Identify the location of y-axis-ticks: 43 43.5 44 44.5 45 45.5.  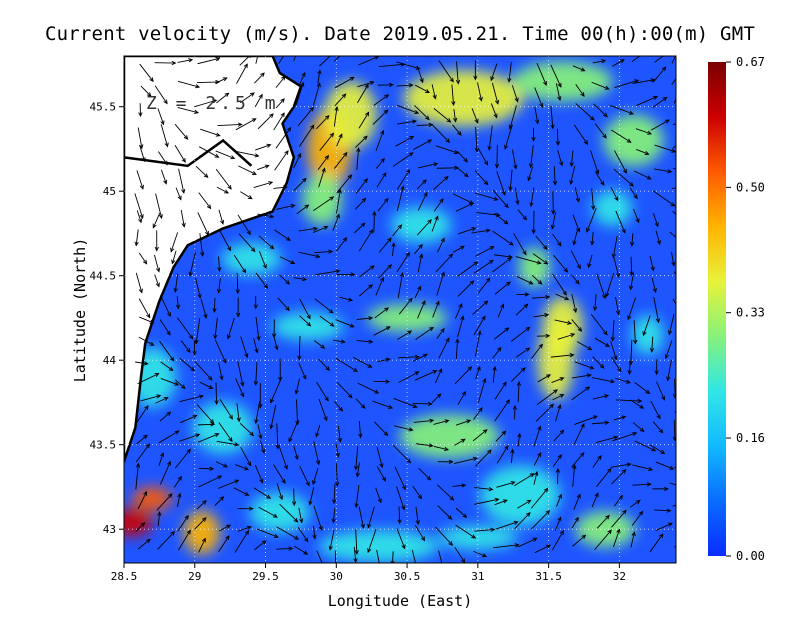
(107, 318).